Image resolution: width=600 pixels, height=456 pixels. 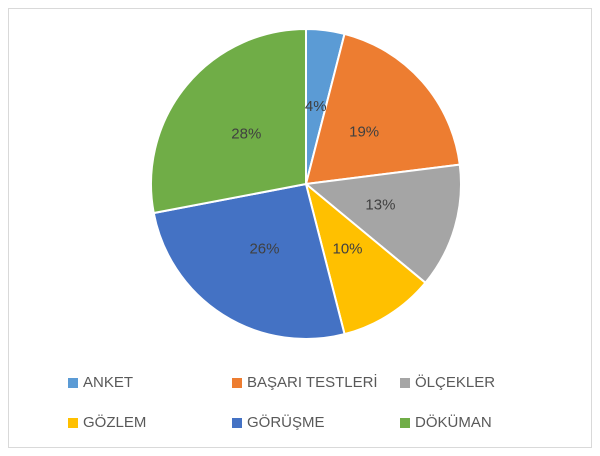 I want to click on legend-label: GÖRÜŞME, so click(x=286, y=422).